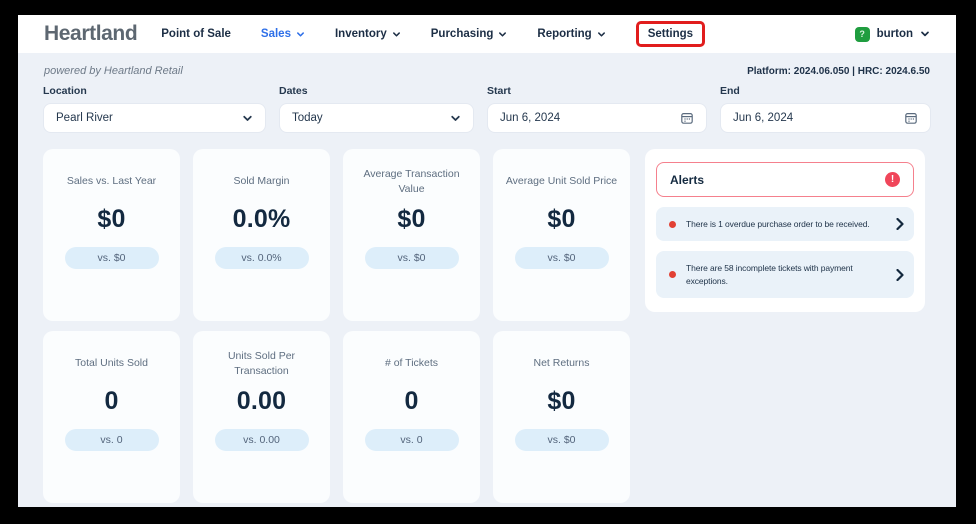 The image size is (976, 524). Describe the element at coordinates (111, 181) in the screenshot. I see `metric-title: Sales vs. Last Year` at that location.